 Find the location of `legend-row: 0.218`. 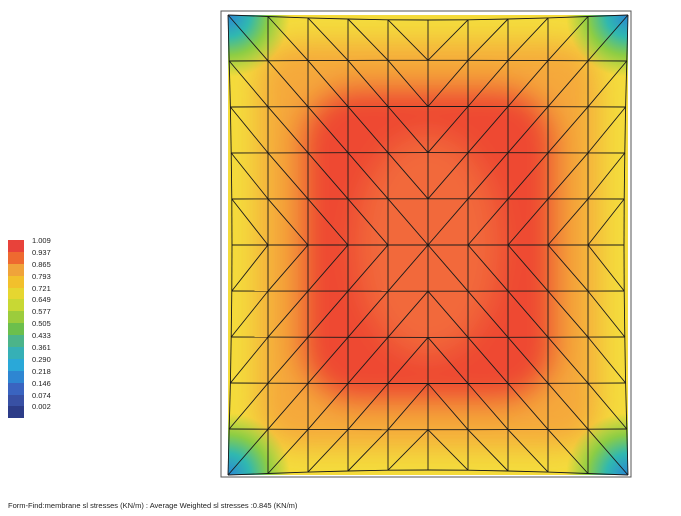

legend-row: 0.218 is located at coordinates (53, 375).